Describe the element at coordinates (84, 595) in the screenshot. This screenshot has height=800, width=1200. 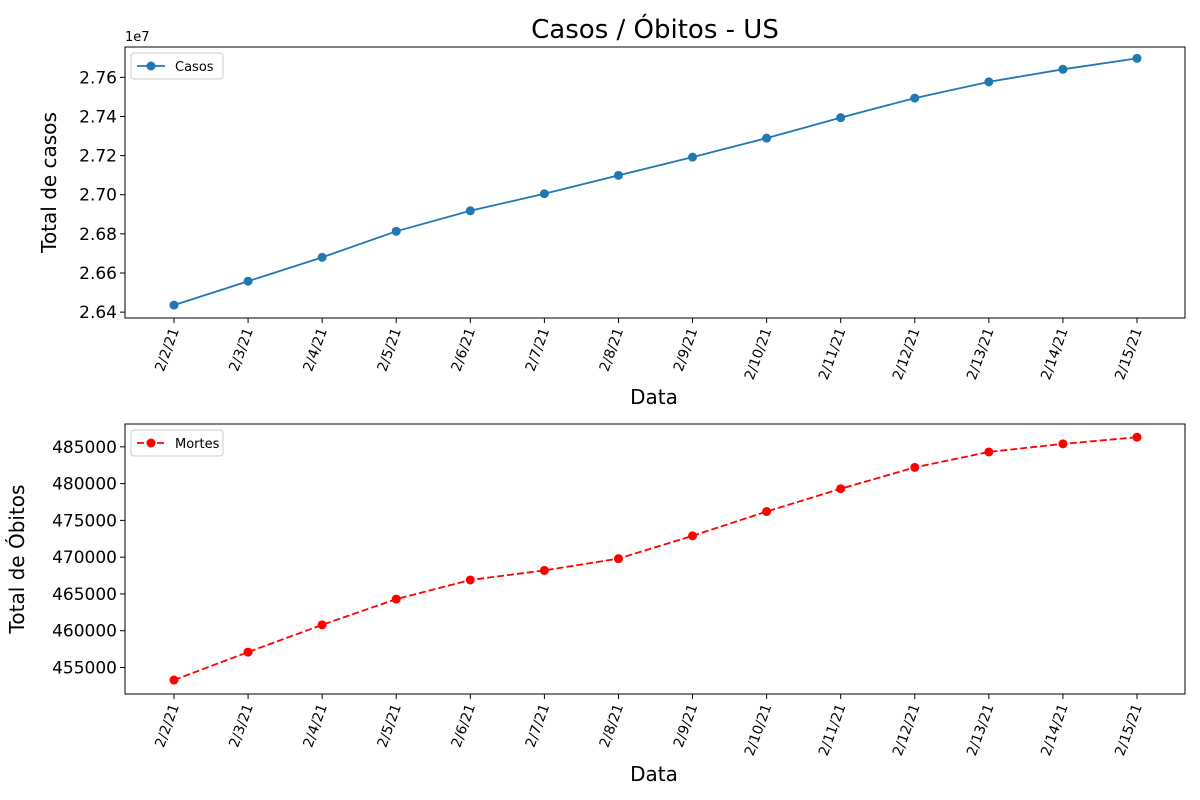
I see `y-tick-label: 465000` at that location.